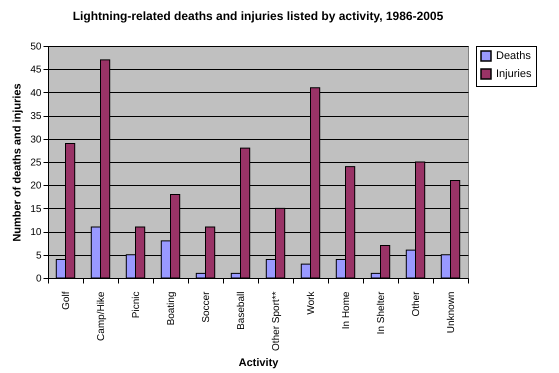 The height and width of the screenshot is (373, 559). I want to click on chart-title: Lightning-related deaths and injuries listed by activity, 1986-2005, so click(258, 16).